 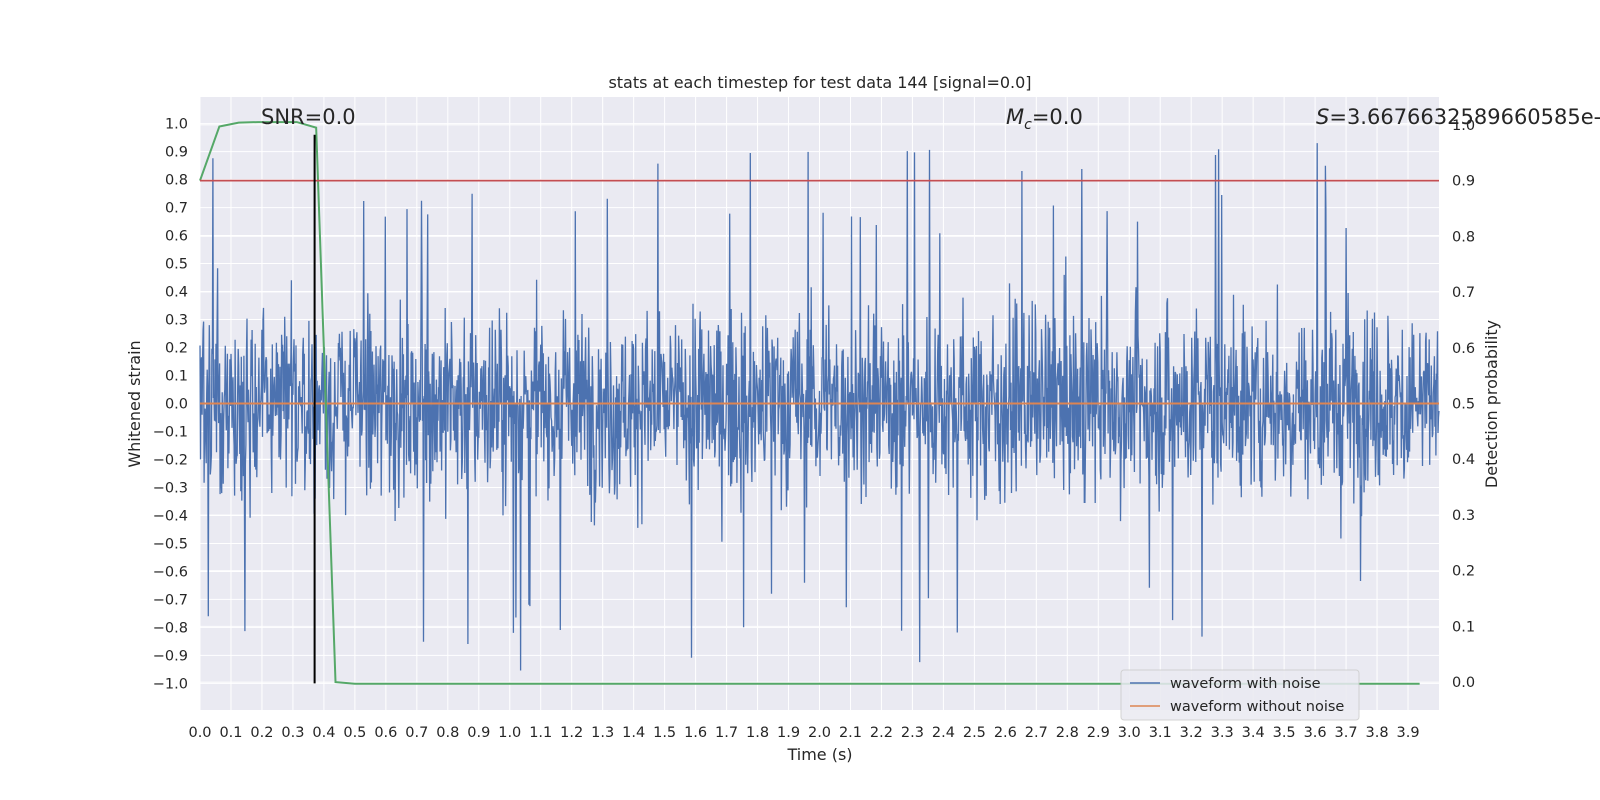 I want to click on legend-box, so click(x=1240, y=695).